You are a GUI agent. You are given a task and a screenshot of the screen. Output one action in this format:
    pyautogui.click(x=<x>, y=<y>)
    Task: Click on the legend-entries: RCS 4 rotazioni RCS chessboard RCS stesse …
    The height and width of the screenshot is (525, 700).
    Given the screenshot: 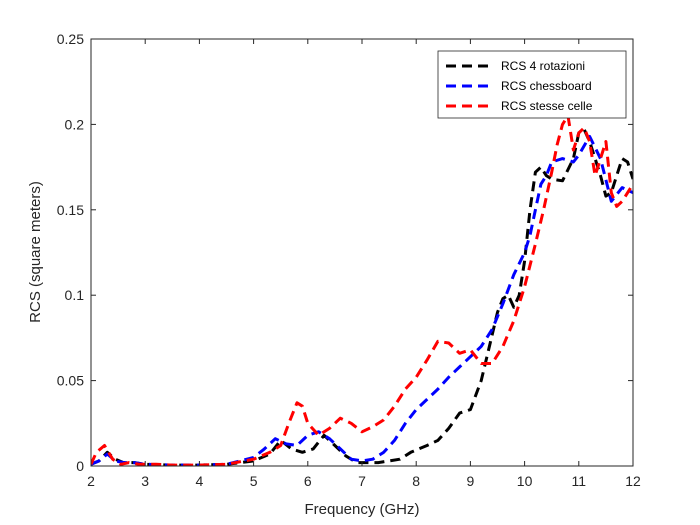 What is the action you would take?
    pyautogui.click(x=519, y=86)
    